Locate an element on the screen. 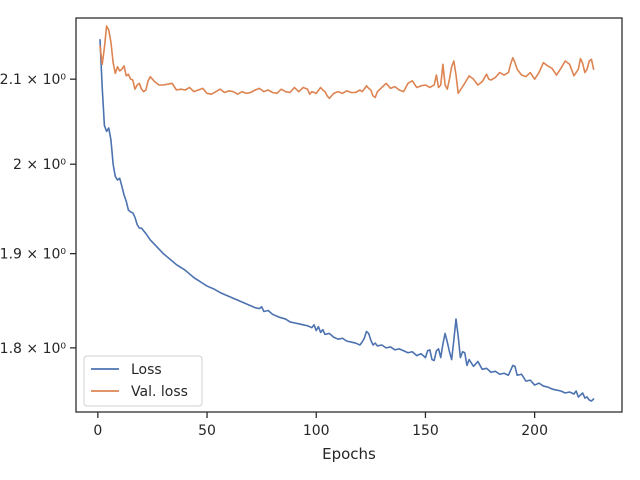 The width and height of the screenshot is (640, 480). y-tick-label: 2.1 × 10⁰ is located at coordinates (33, 80).